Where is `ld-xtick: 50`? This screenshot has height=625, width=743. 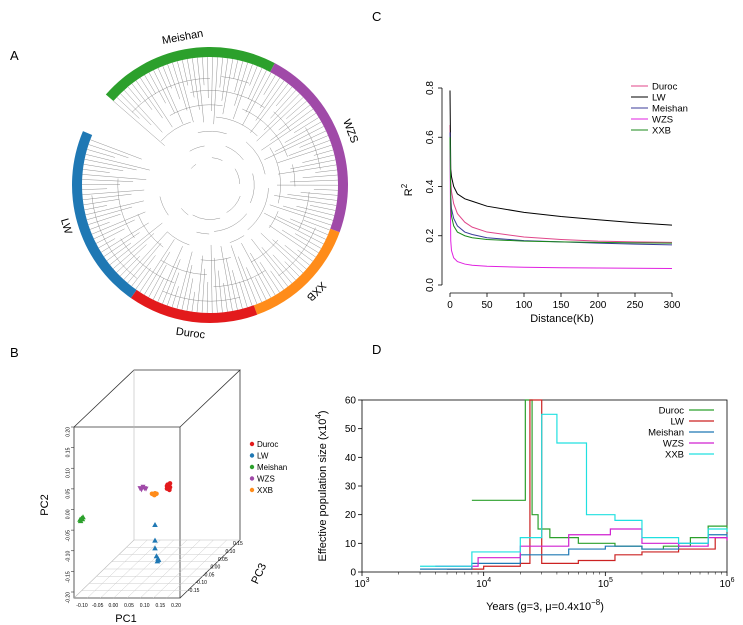
ld-xtick: 50 is located at coordinates (487, 305).